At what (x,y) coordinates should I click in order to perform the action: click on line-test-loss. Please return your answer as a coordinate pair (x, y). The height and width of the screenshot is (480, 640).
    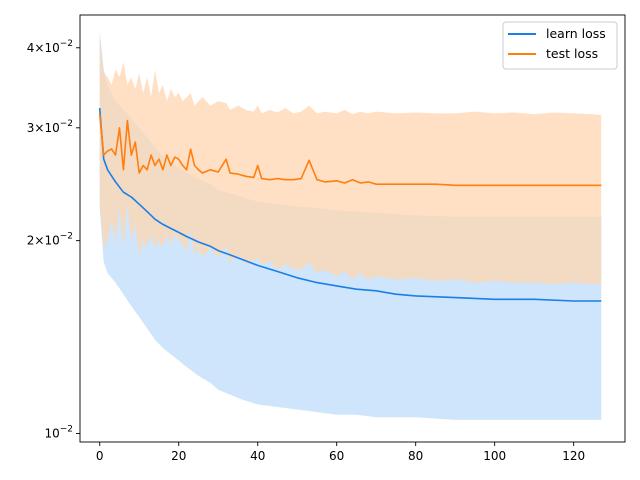
    Looking at the image, I should click on (350, 150).